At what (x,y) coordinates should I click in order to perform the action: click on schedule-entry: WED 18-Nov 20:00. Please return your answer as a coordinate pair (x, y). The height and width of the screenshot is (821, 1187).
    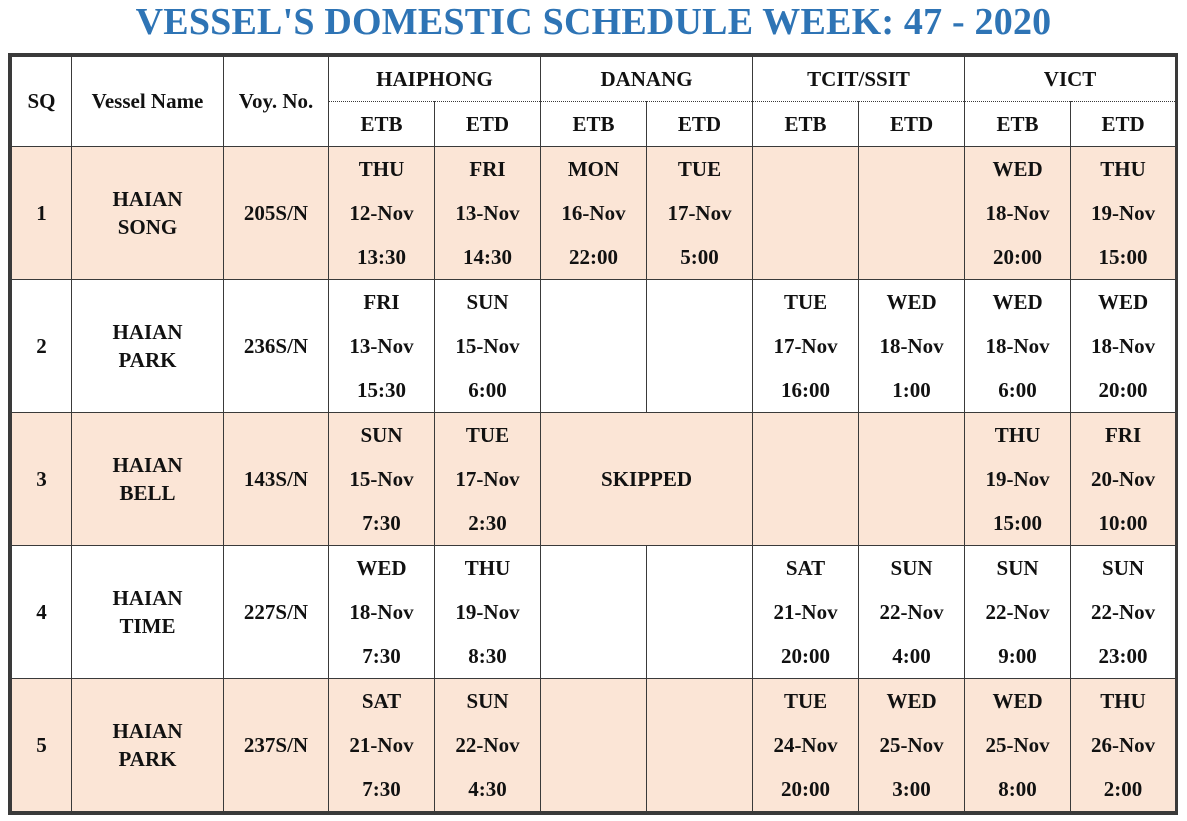
    Looking at the image, I should click on (1018, 213).